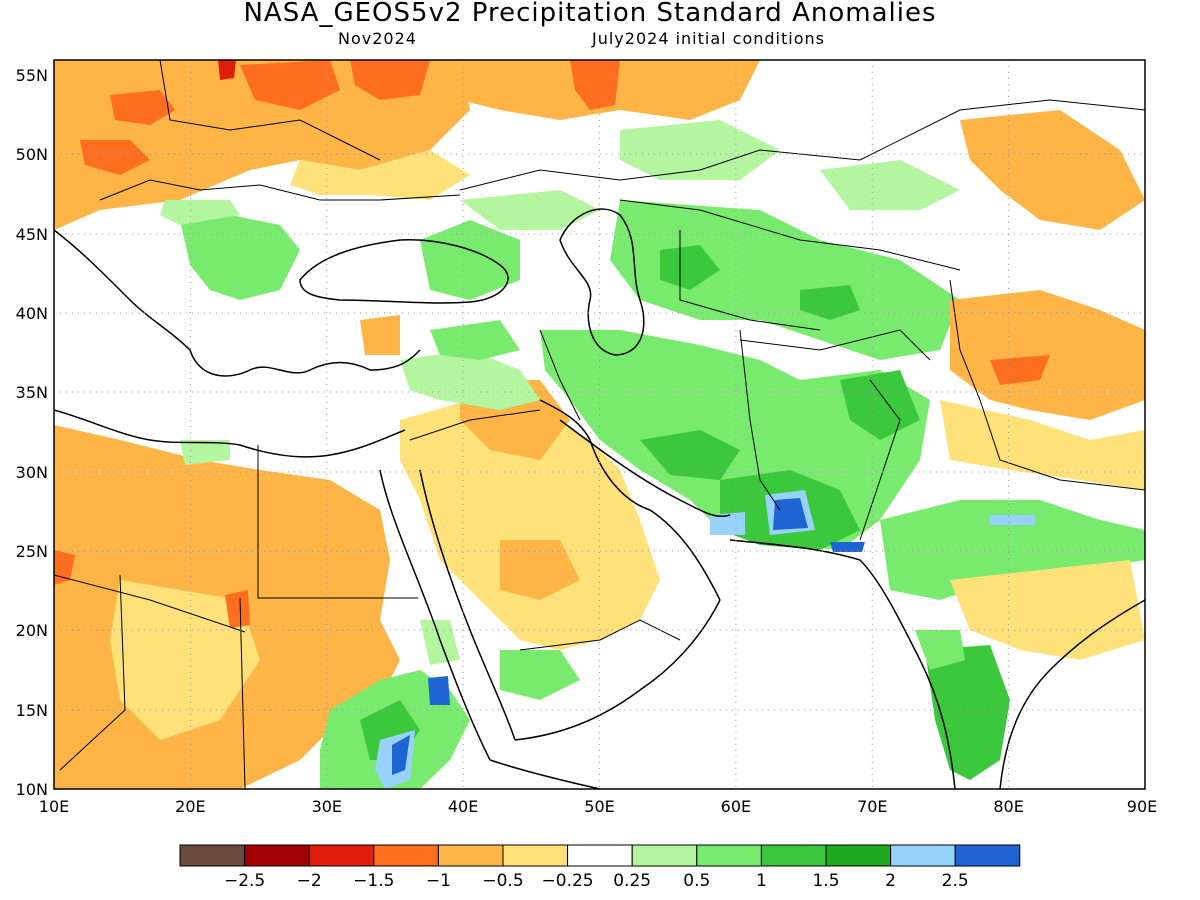 The width and height of the screenshot is (1200, 900). I want to click on lat-tick-30n: 30N, so click(32, 472).